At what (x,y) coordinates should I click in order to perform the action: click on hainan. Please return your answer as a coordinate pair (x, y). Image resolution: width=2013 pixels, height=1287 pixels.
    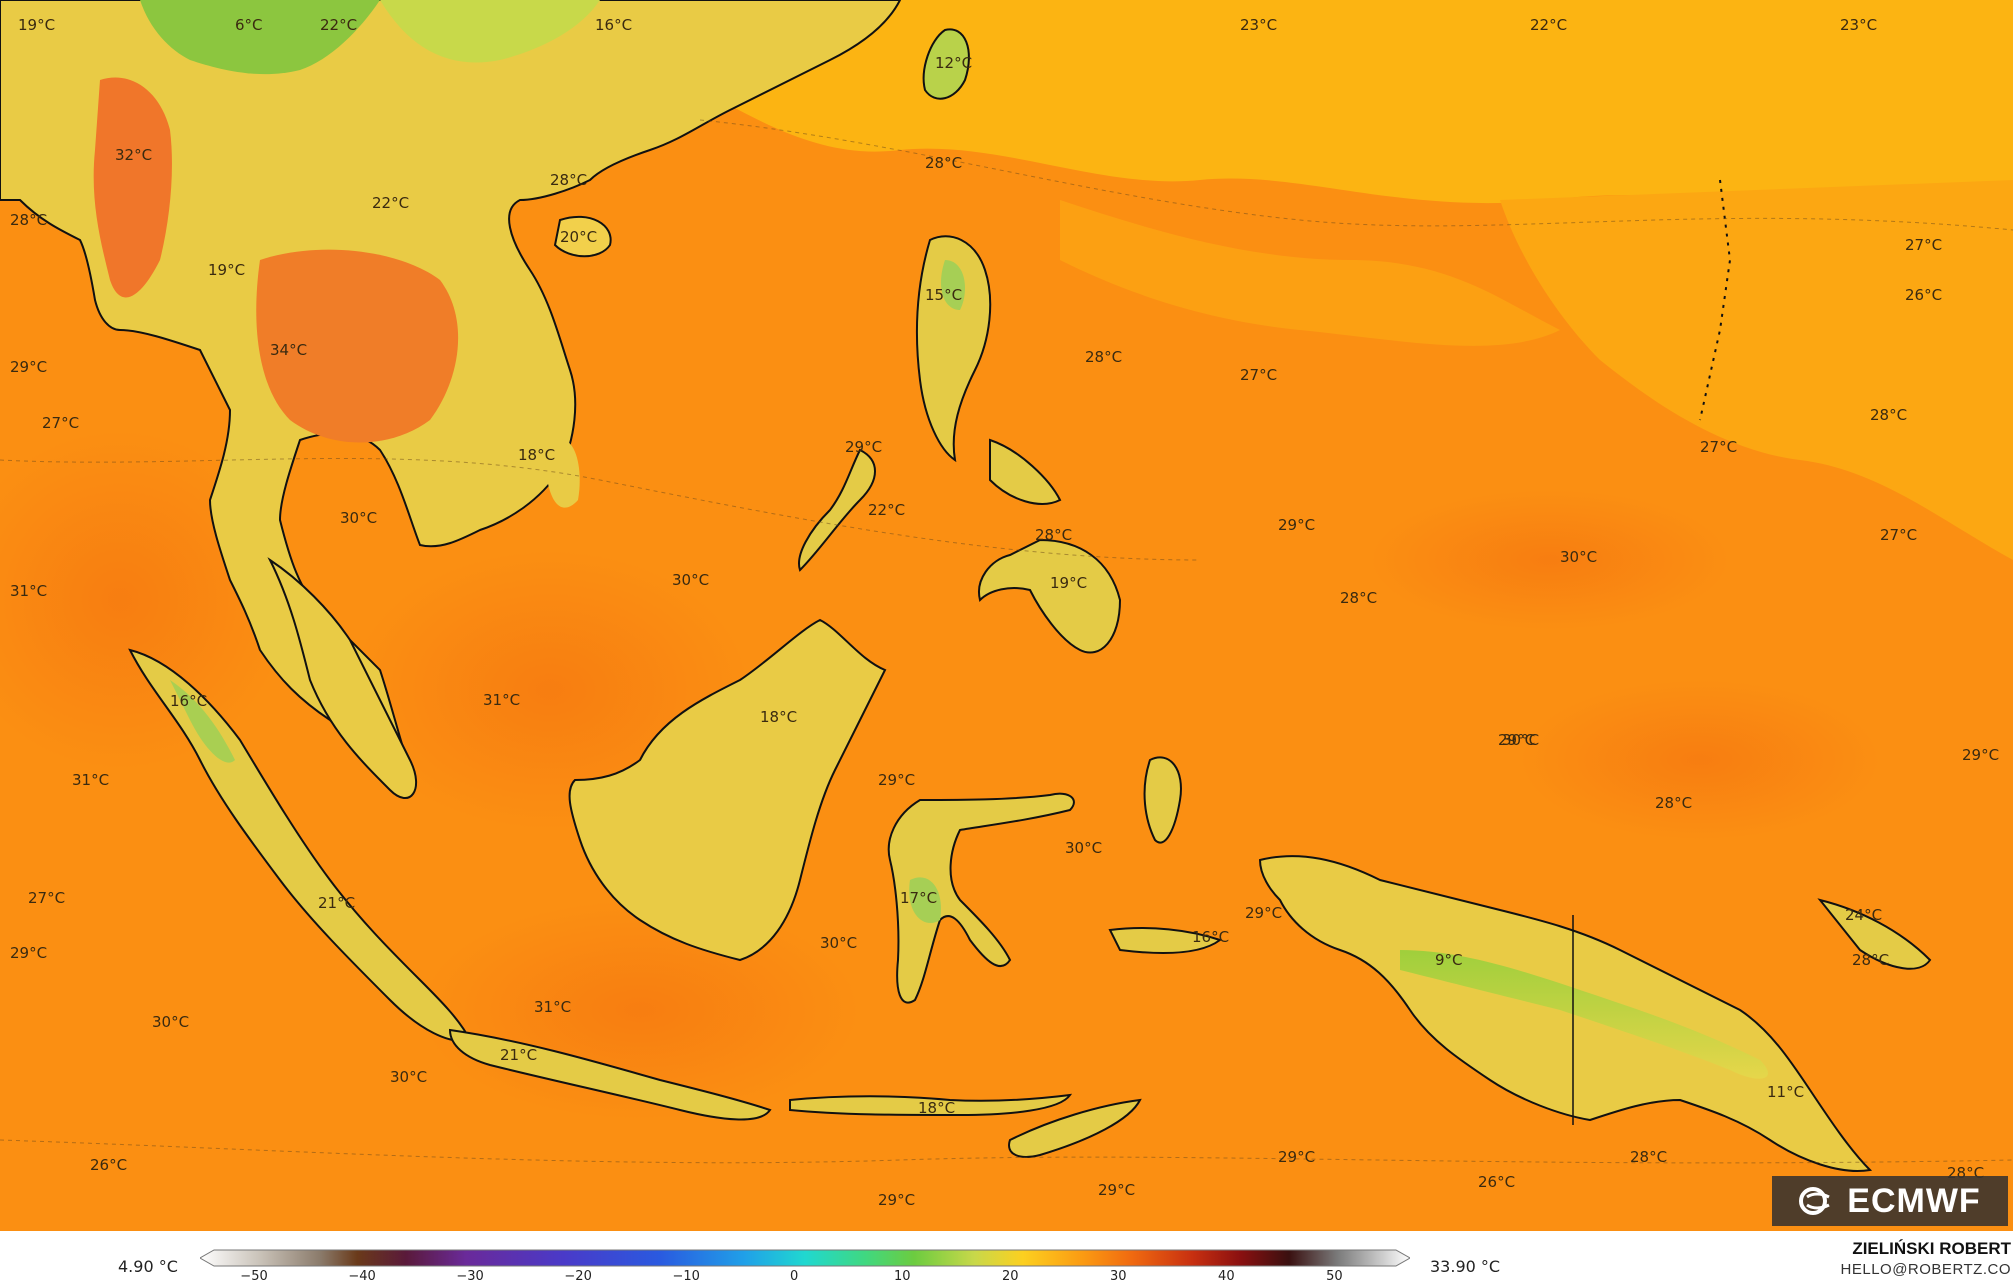
    Looking at the image, I should click on (582, 236).